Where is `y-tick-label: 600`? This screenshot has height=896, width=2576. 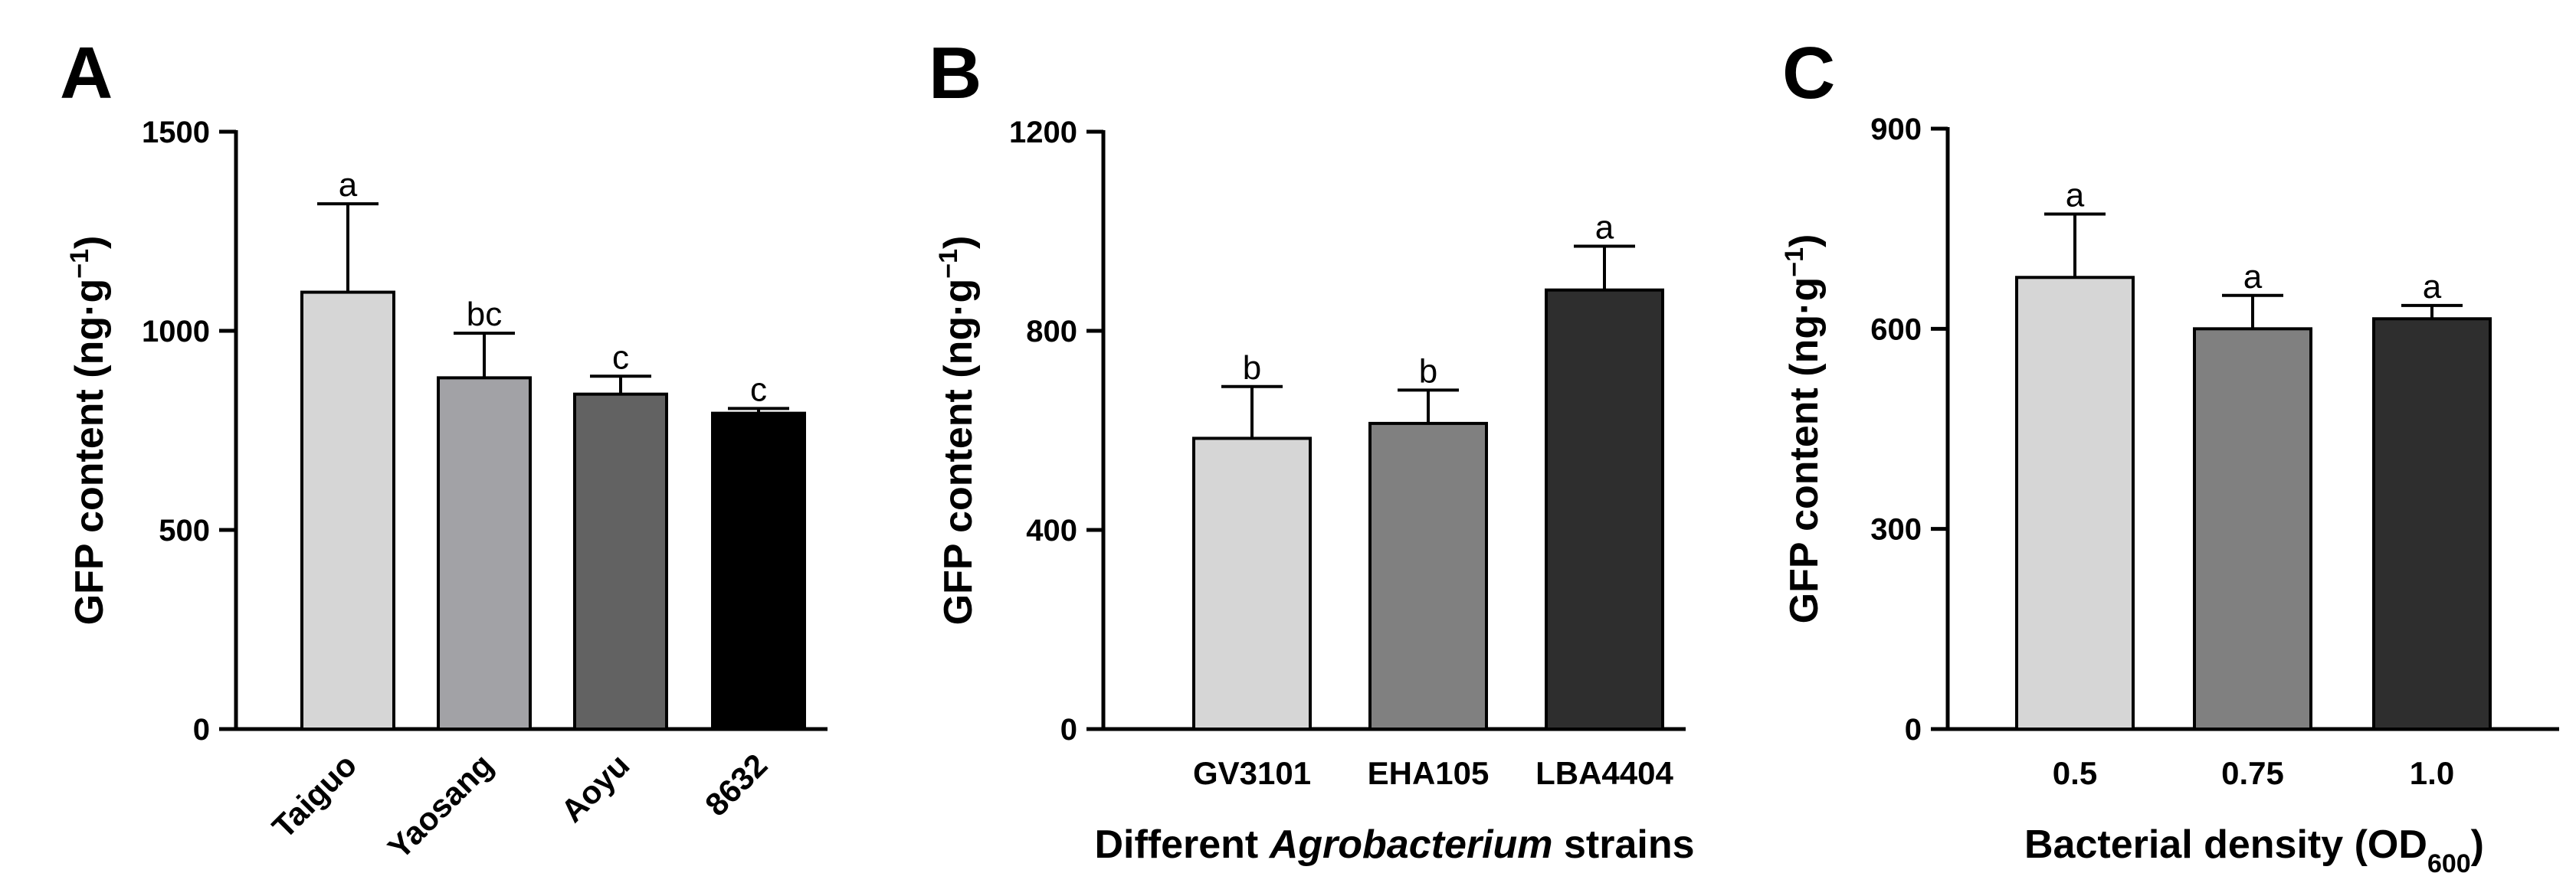 y-tick-label: 600 is located at coordinates (1896, 329).